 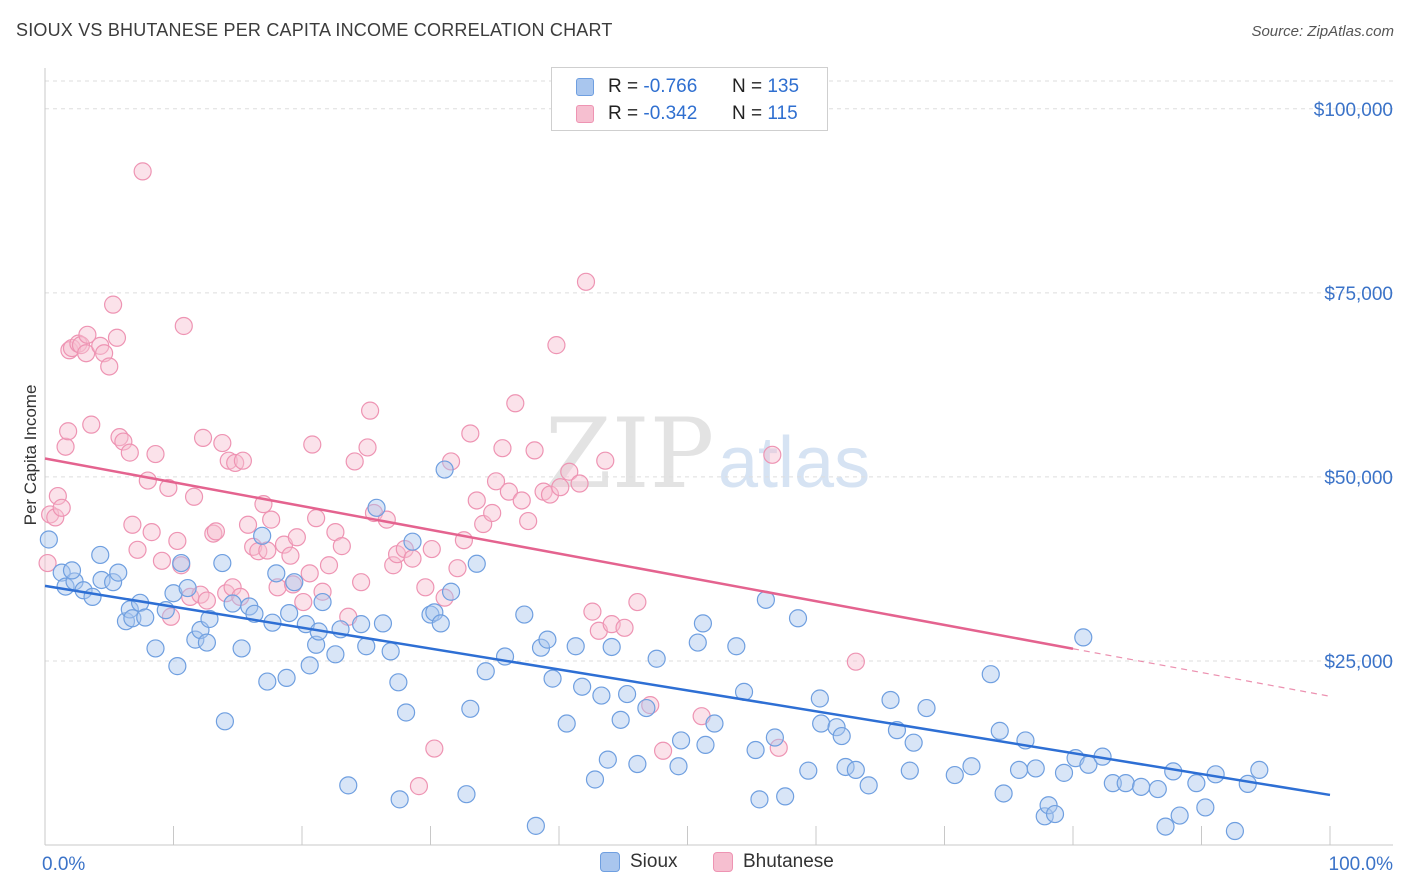 What do you see at coordinates (63, 864) in the screenshot?
I see `x-tick-label: 0.0%` at bounding box center [63, 864].